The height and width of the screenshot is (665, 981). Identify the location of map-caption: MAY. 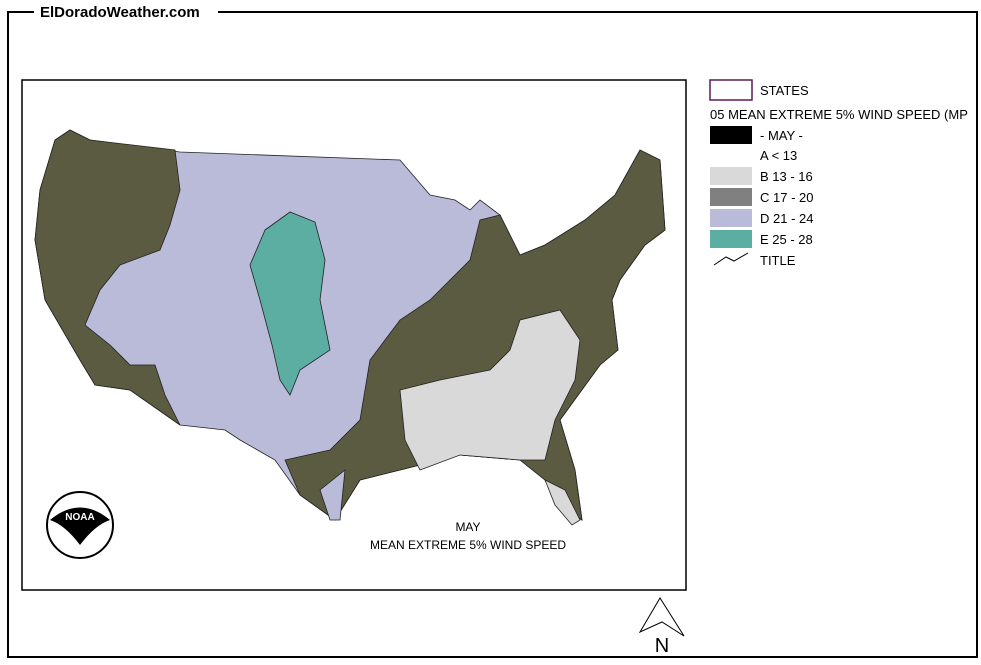
(467, 527).